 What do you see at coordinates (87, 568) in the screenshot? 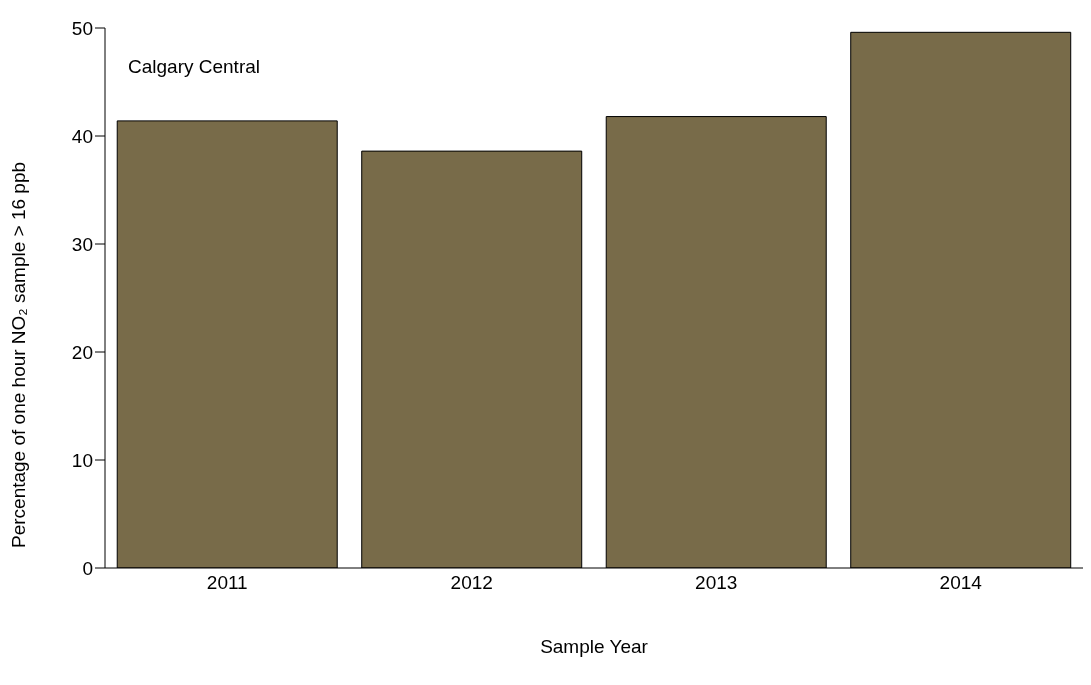
I see `y-tick-label: 0` at bounding box center [87, 568].